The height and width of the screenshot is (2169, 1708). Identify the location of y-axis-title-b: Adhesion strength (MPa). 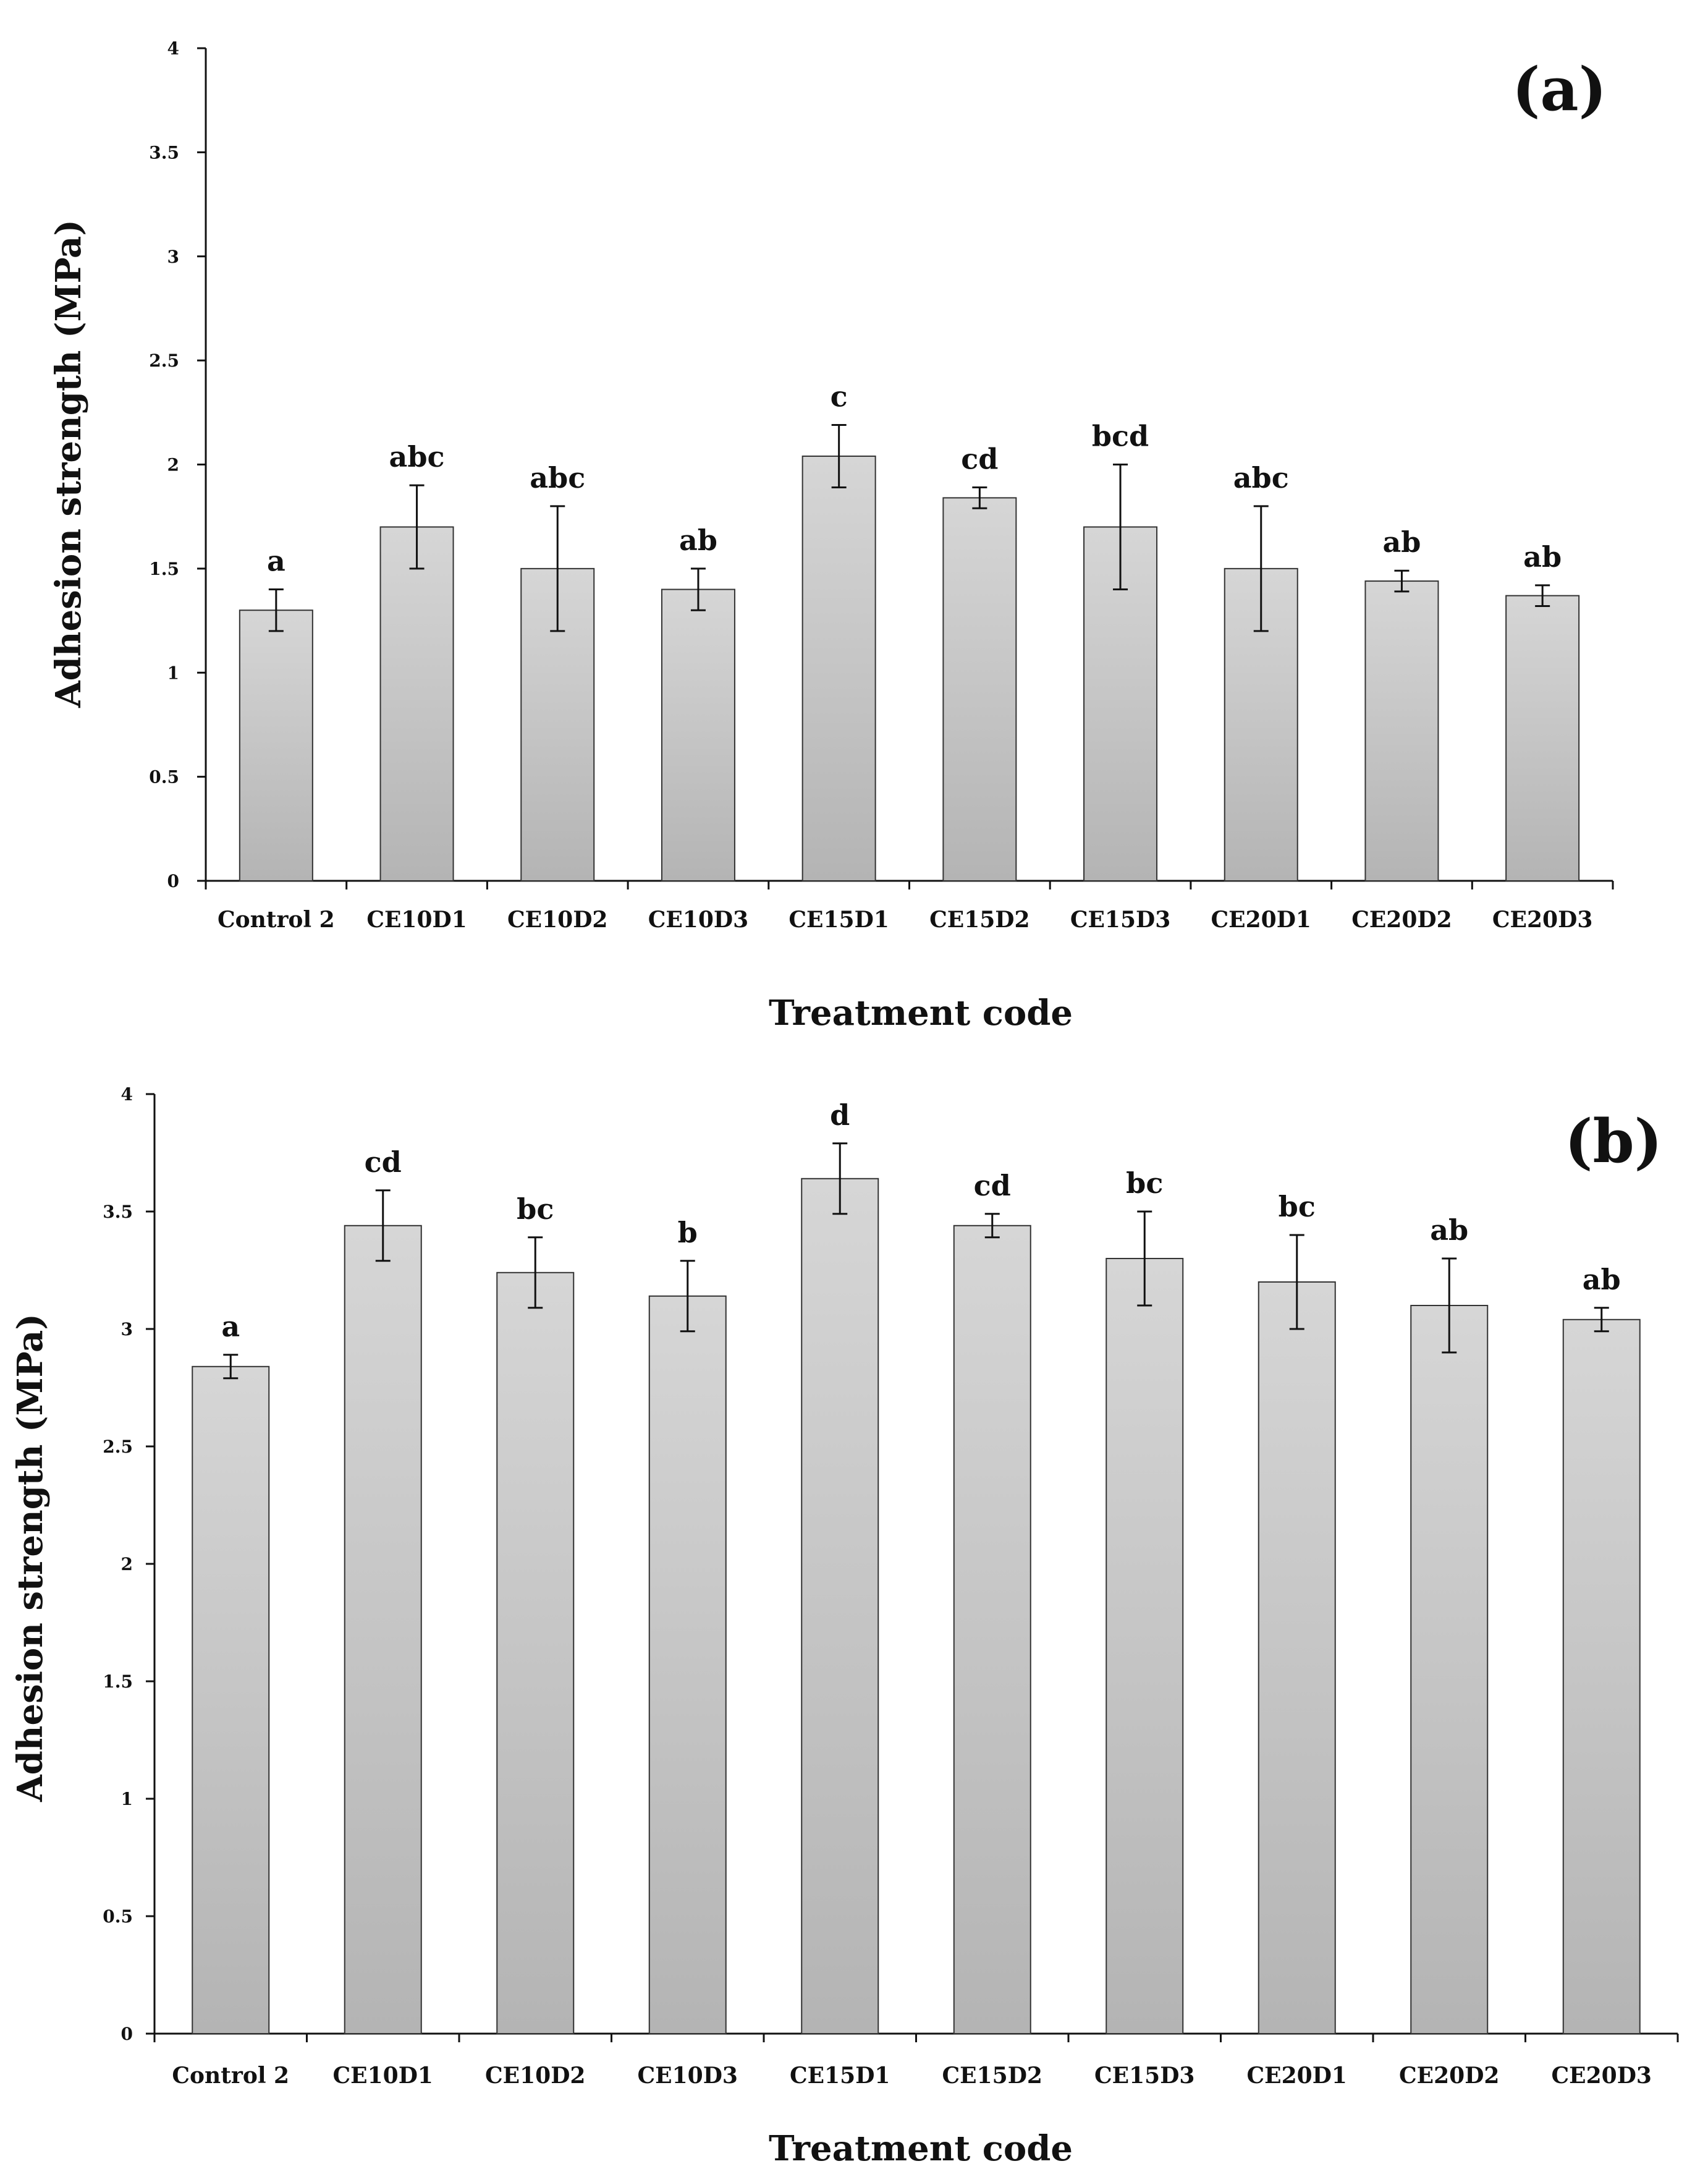
(30, 1558).